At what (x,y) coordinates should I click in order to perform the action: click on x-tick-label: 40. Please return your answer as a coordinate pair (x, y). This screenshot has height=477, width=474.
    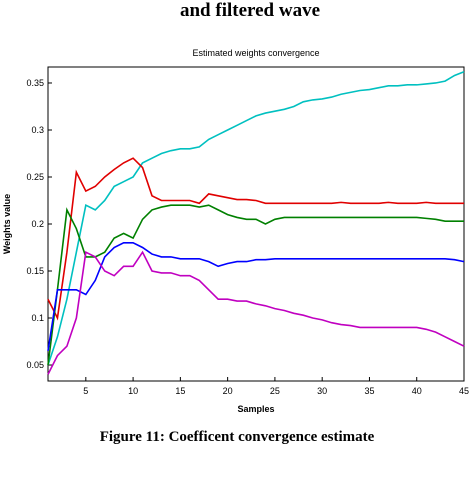
    Looking at the image, I should click on (417, 391).